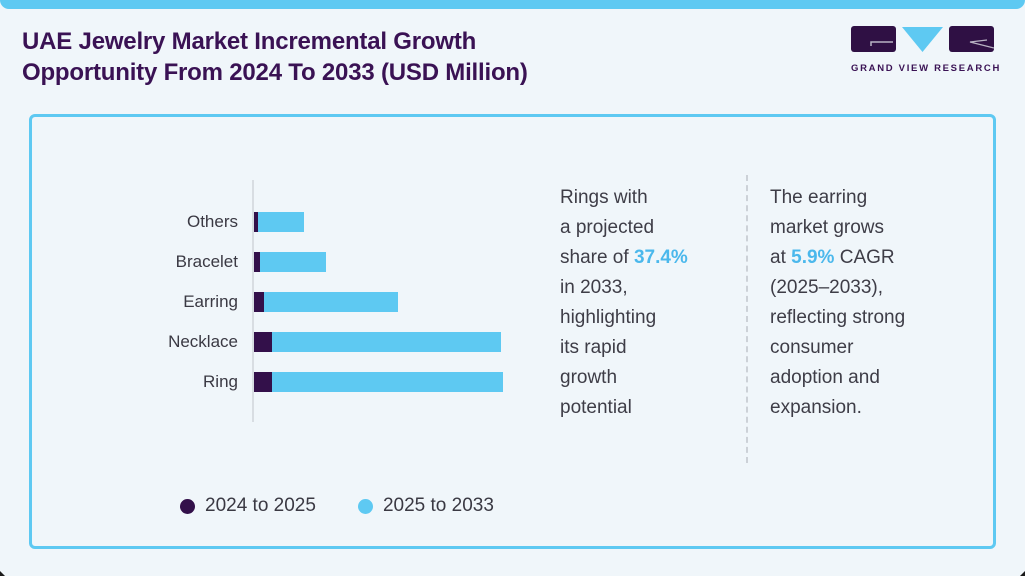  What do you see at coordinates (593, 347) in the screenshot?
I see `annotation-text: its rapid` at bounding box center [593, 347].